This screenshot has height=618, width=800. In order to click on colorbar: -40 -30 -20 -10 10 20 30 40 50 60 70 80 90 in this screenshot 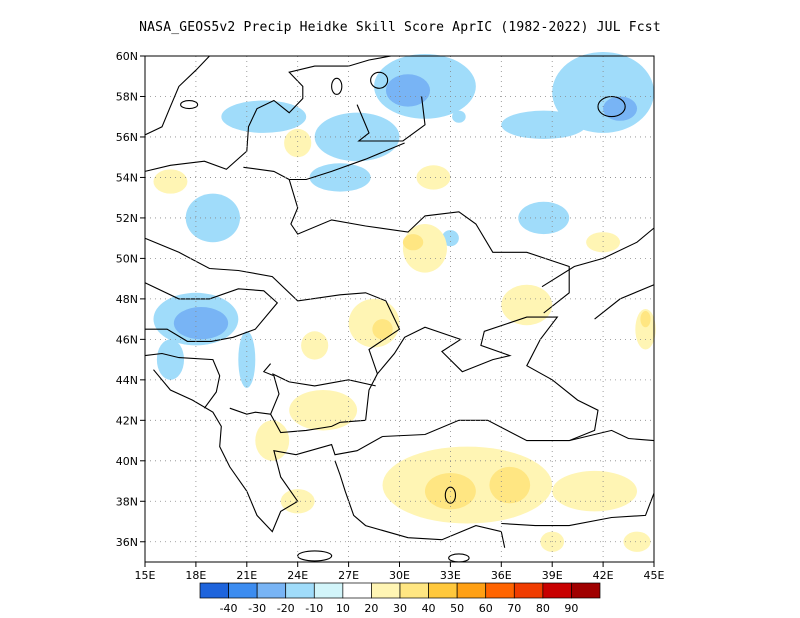, I will do `click(400, 598)`.